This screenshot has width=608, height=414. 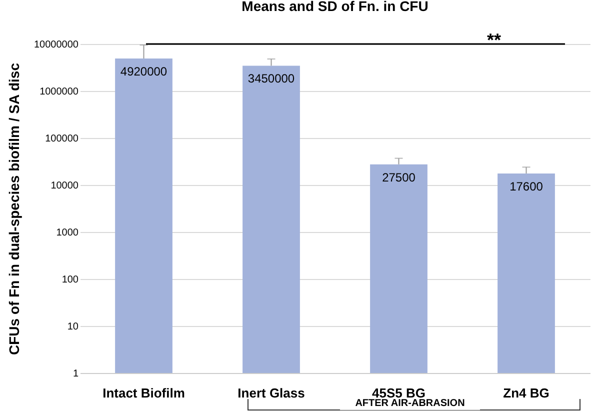 I want to click on x-tick-label: Inert Glass, so click(x=271, y=393).